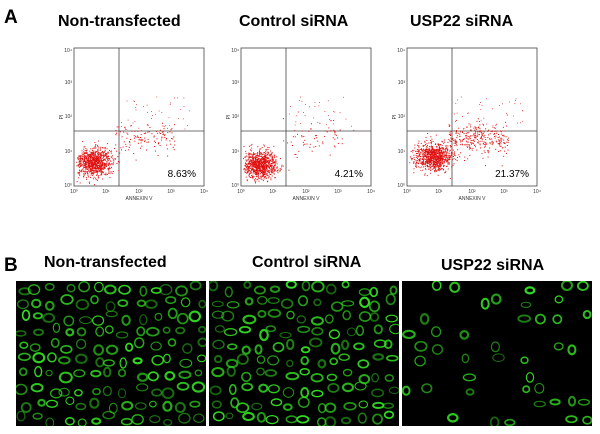 This screenshot has height=434, width=600. Describe the element at coordinates (62, 117) in the screenshot. I see `y-axis-label: PI` at that location.